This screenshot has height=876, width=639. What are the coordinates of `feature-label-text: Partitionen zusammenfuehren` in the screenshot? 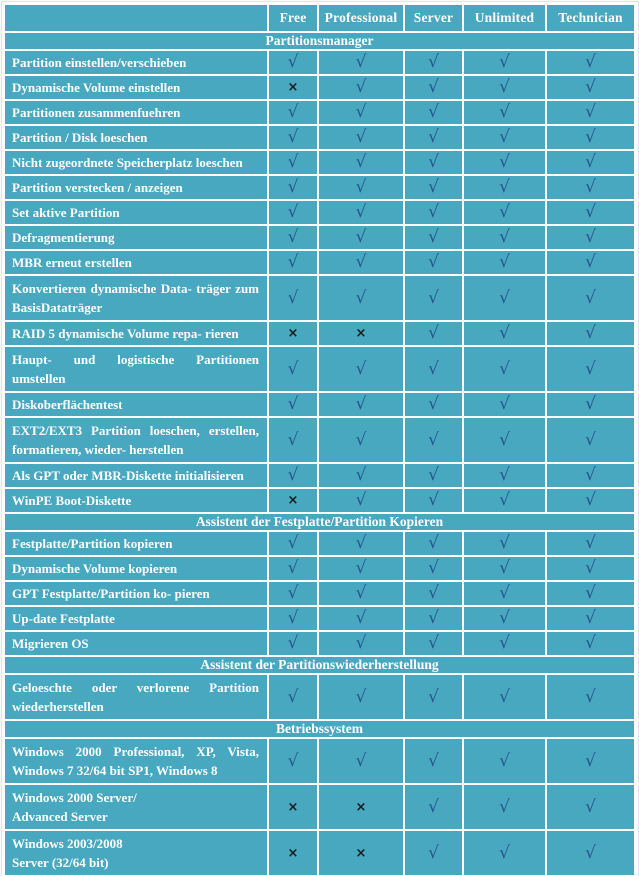 It's located at (96, 112).